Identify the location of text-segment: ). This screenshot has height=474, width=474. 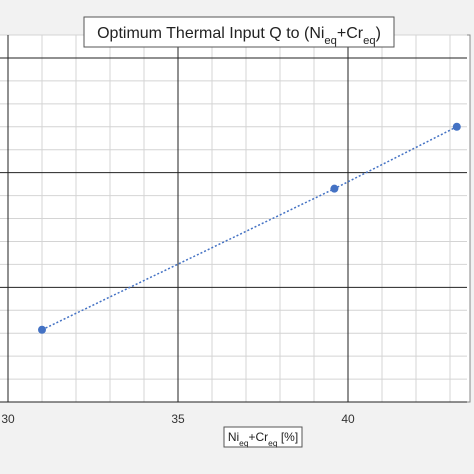
(378, 33).